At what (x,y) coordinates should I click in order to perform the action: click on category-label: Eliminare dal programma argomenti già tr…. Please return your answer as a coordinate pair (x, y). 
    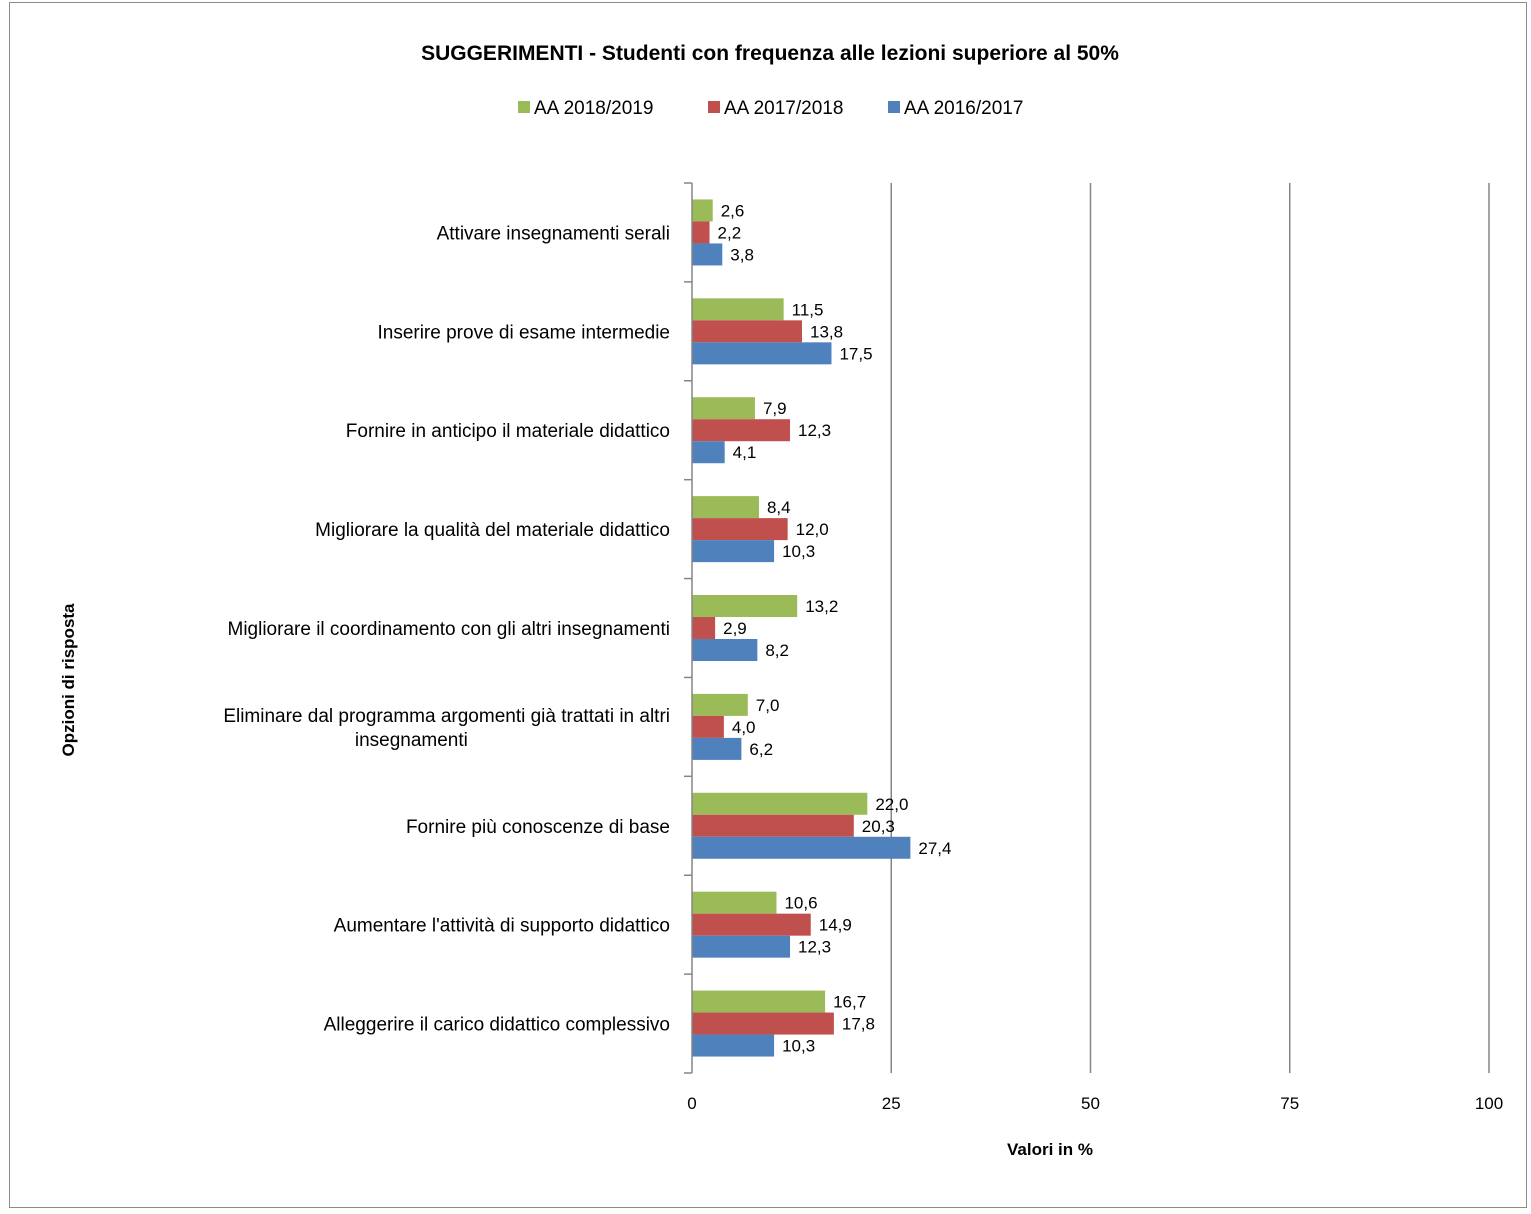
    Looking at the image, I should click on (446, 728).